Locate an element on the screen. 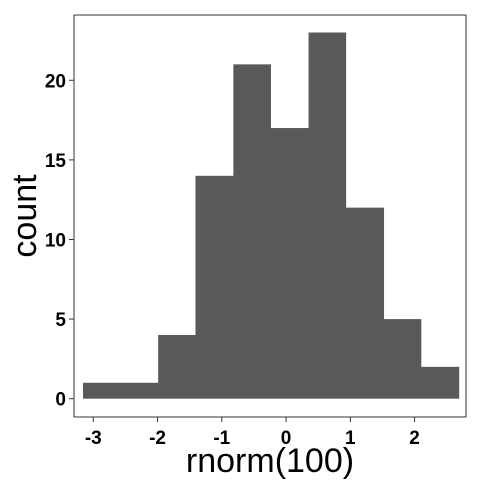  x-tick-label: -3 is located at coordinates (93, 438).